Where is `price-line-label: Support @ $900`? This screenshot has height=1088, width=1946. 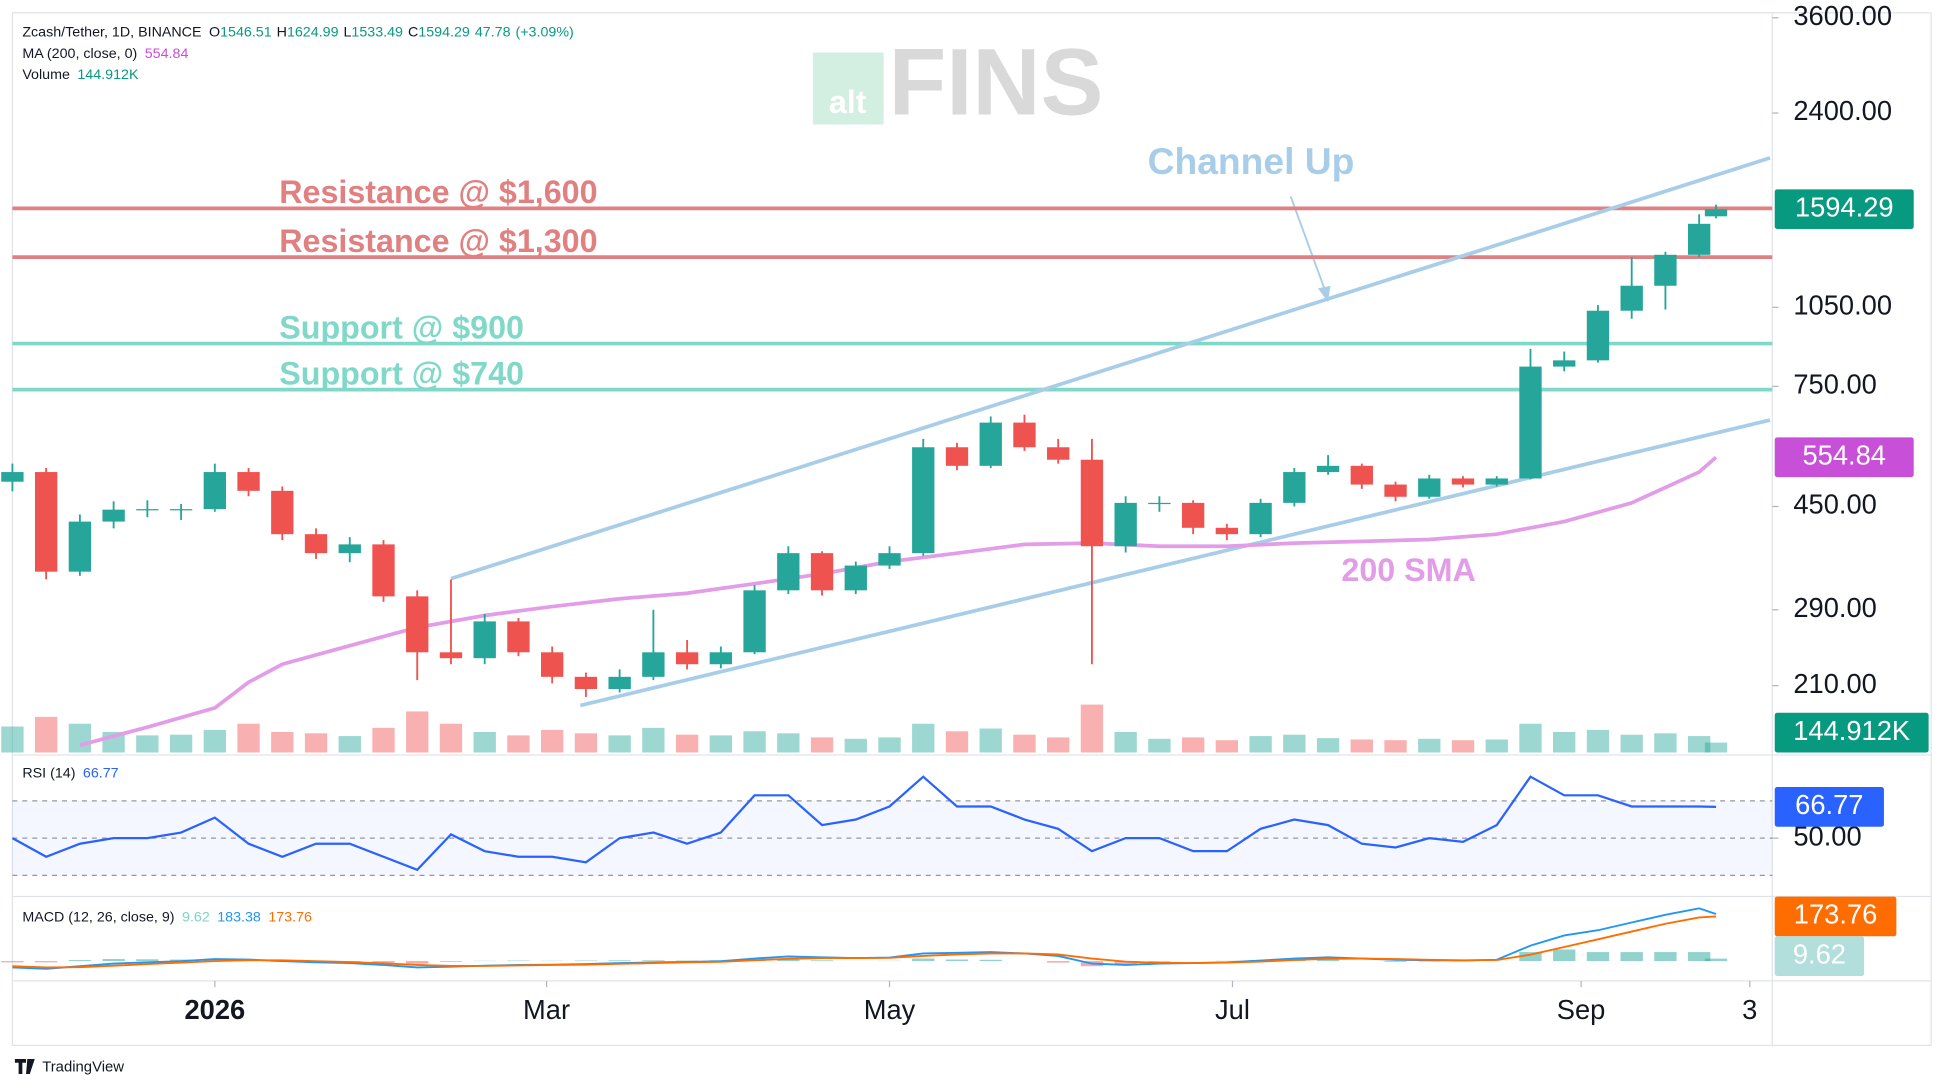
price-line-label: Support @ $900 is located at coordinates (401, 327).